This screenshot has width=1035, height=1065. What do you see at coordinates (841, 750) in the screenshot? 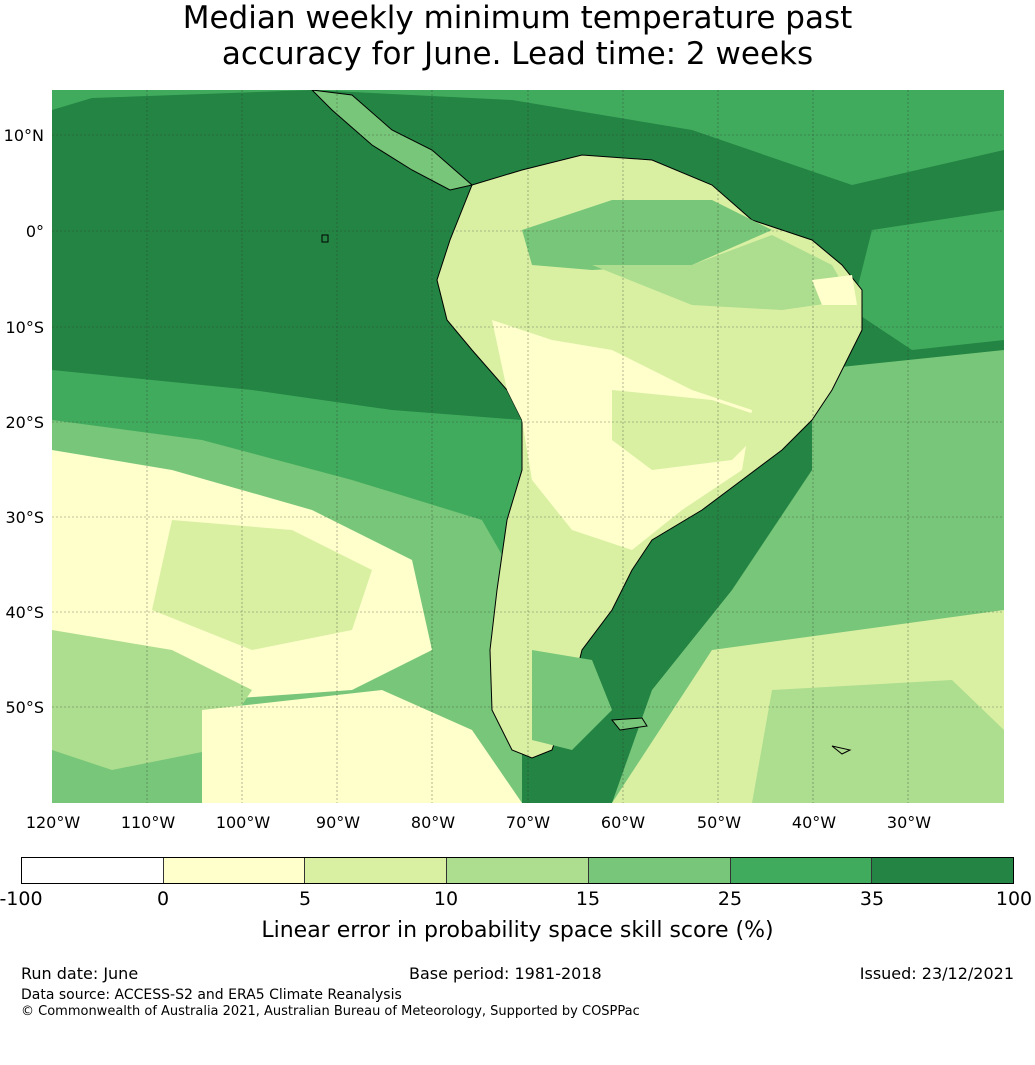
I see `south-georgia-island` at bounding box center [841, 750].